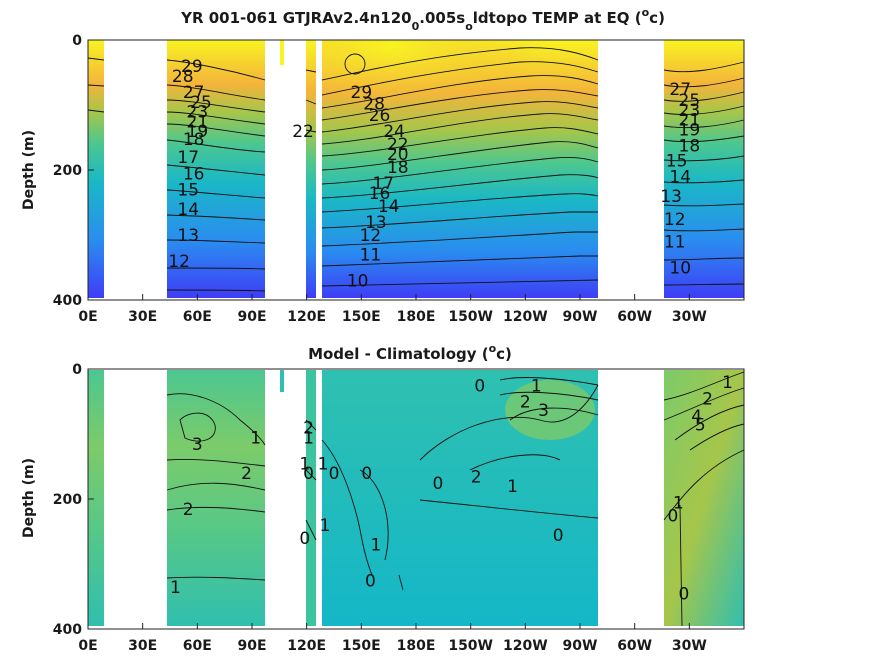 Image resolution: width=875 pixels, height=656 pixels. Describe the element at coordinates (201, 103) in the screenshot. I see `top-contour-label: 25` at that location.